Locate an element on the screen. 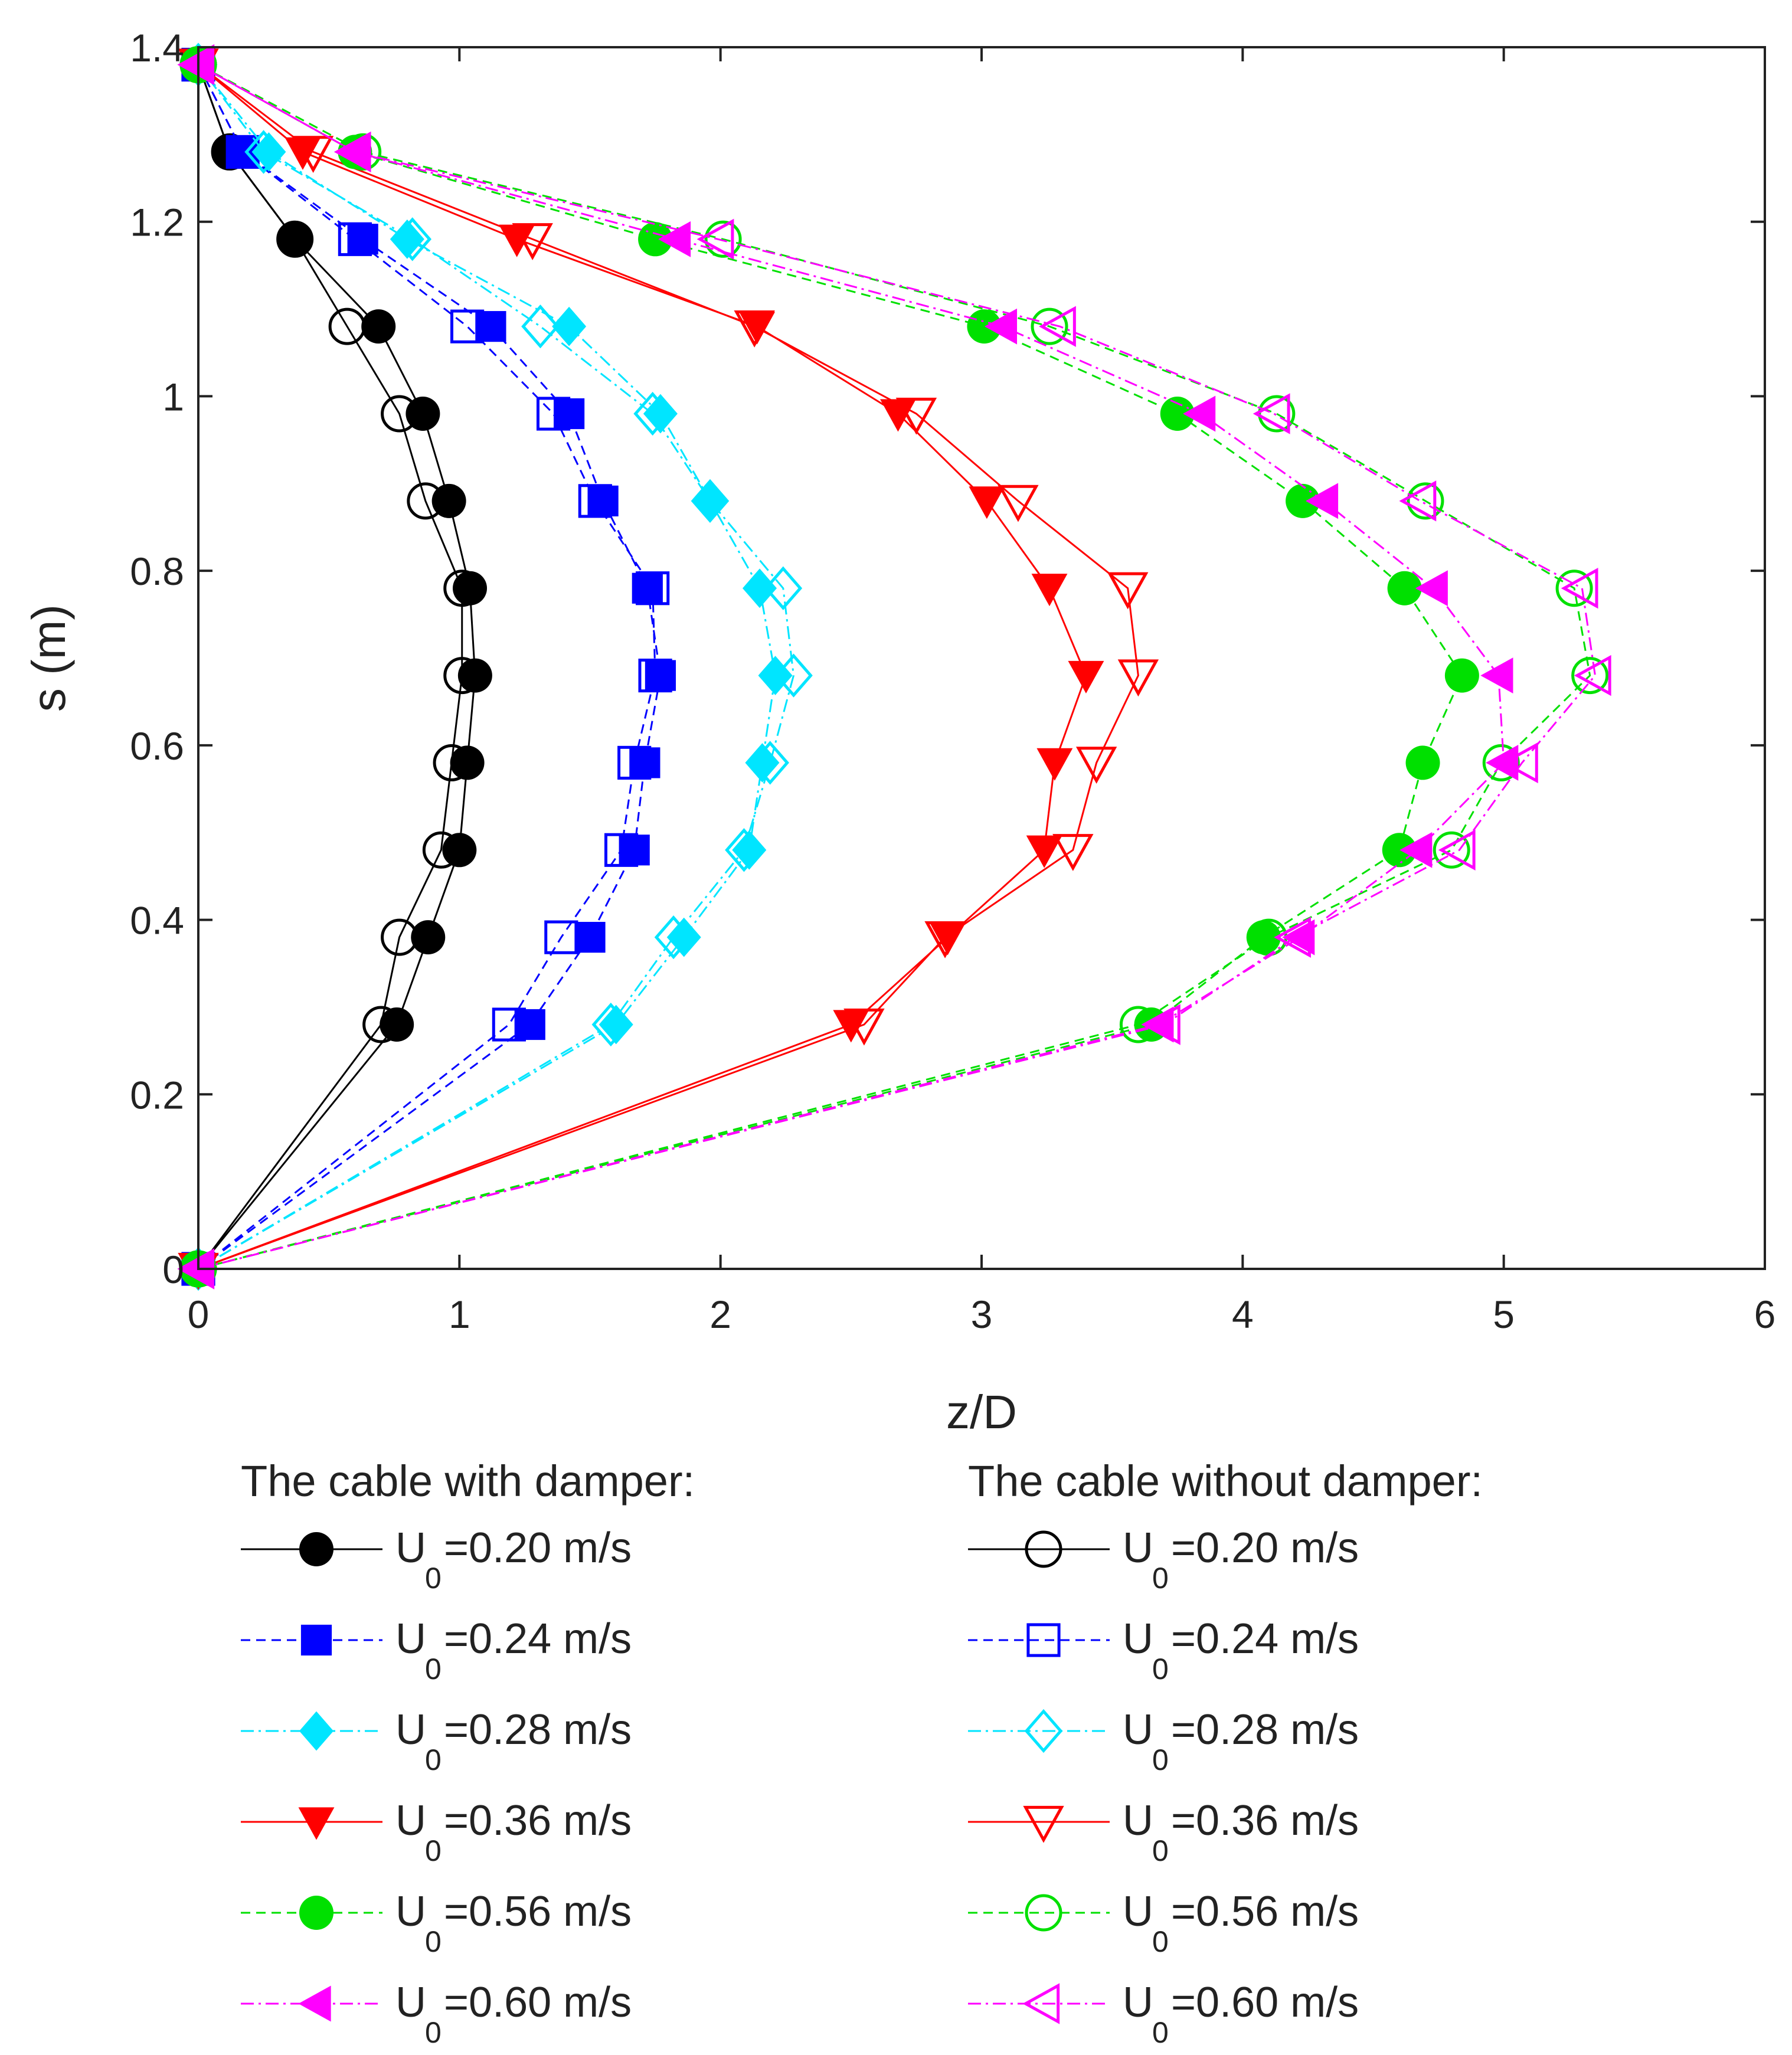  series-with-0.20 is located at coordinates (337, 667).